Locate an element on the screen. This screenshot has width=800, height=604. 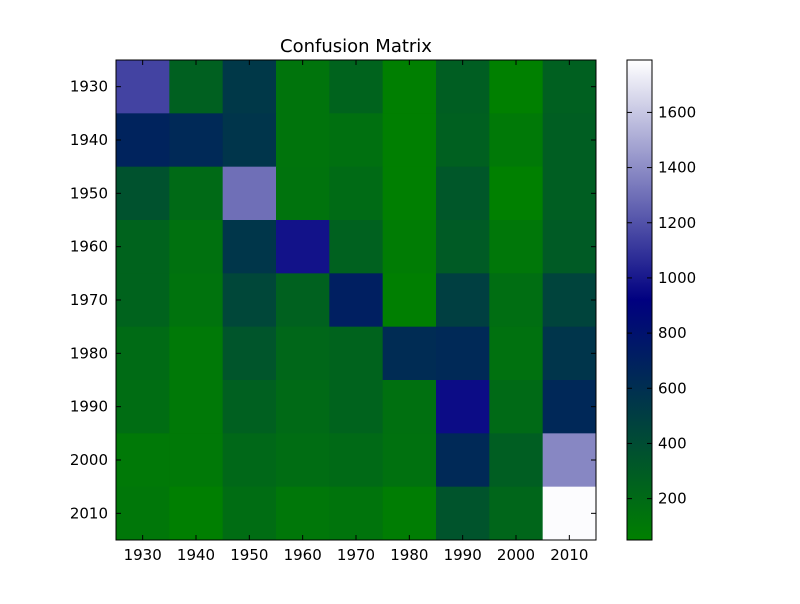
y-tick-label: 2010 is located at coordinates (89, 513).